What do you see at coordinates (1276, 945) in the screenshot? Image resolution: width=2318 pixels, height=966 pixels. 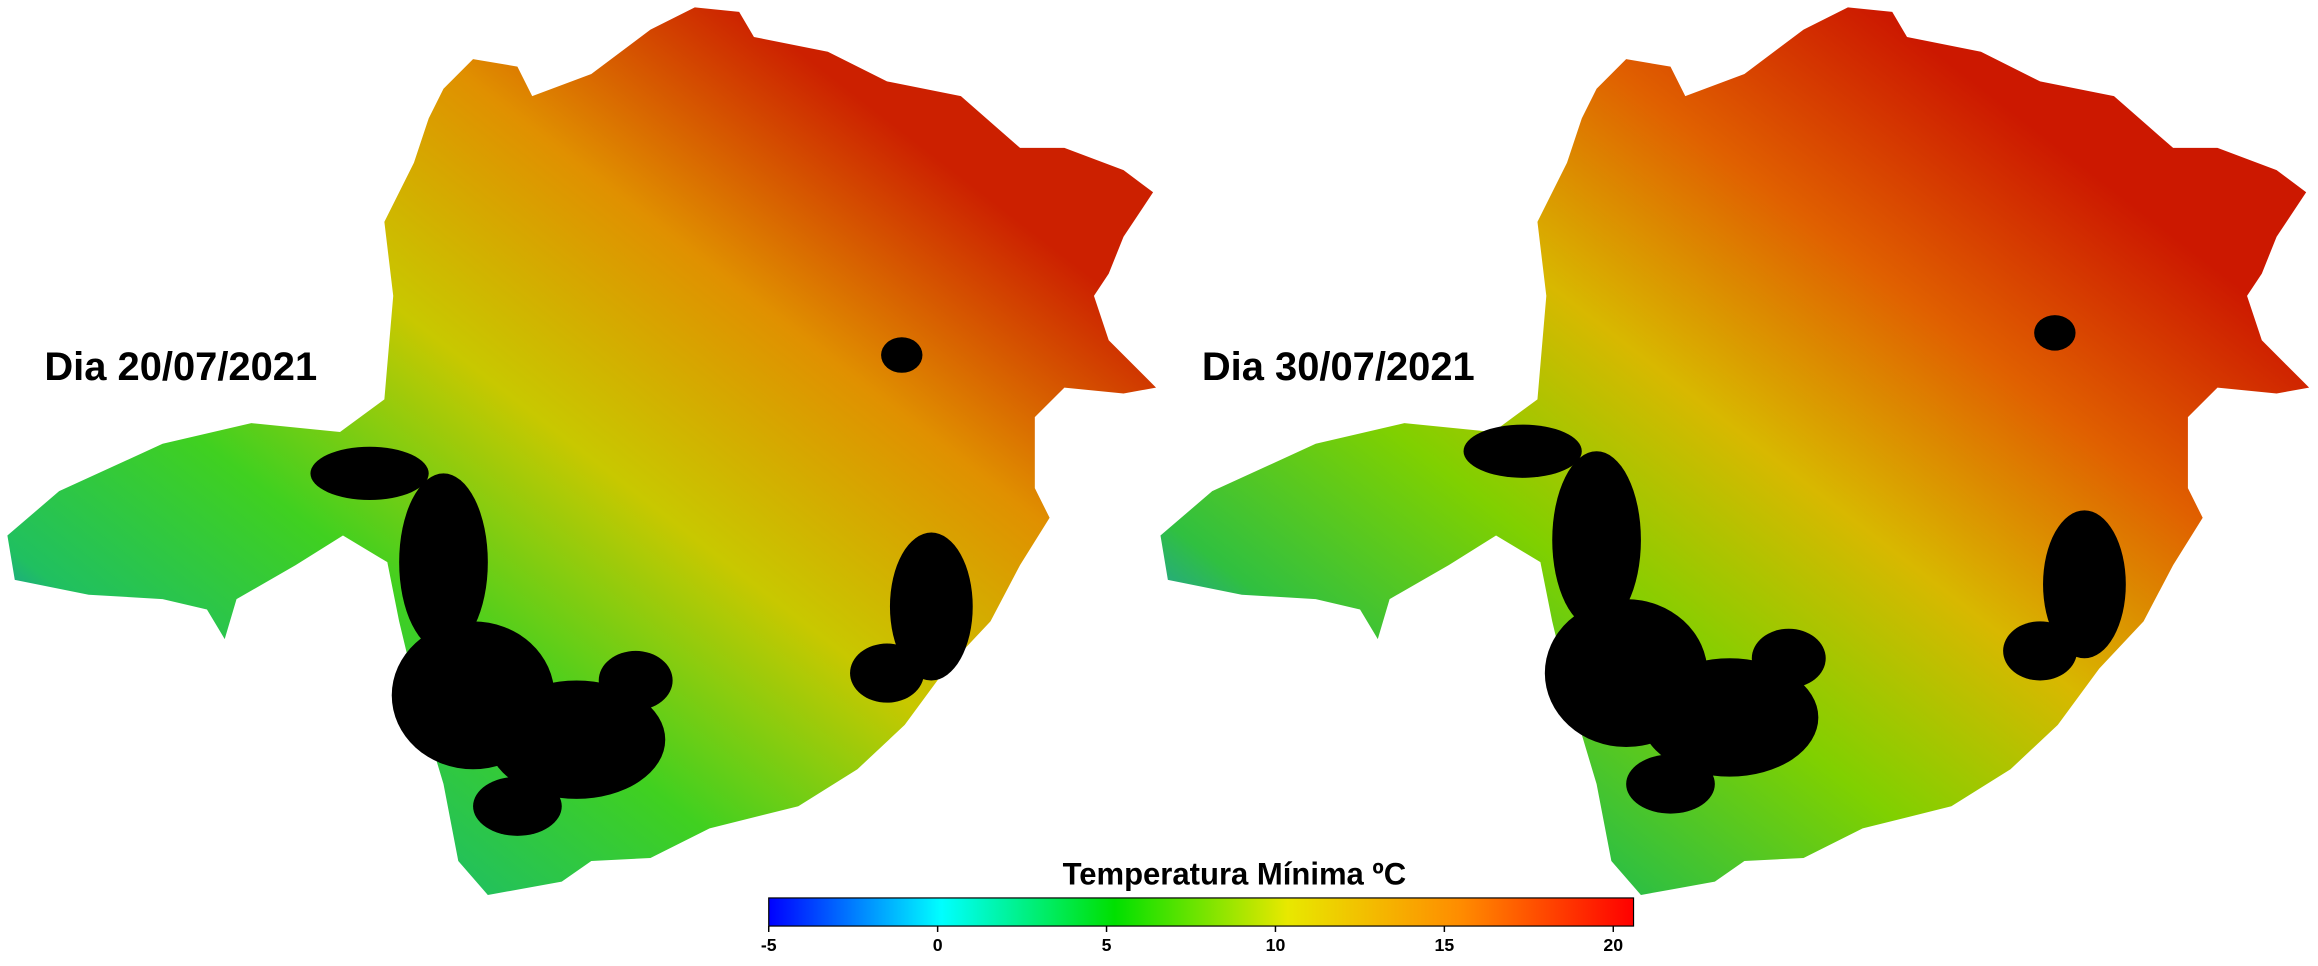 I see `colorbar-tick-label: 10` at bounding box center [1276, 945].